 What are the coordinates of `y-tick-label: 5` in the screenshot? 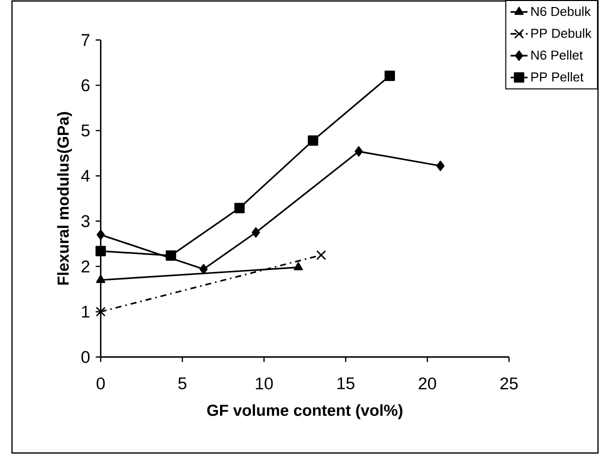 It's located at (85, 130).